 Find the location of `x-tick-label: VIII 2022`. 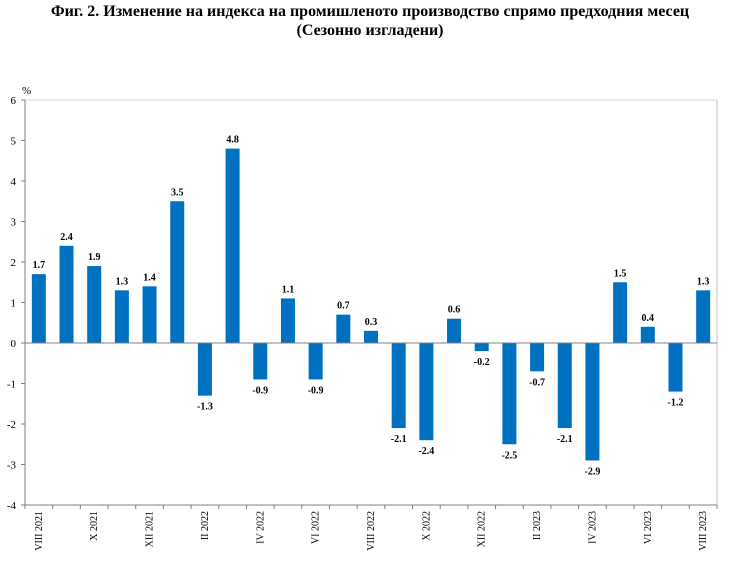

x-tick-label: VIII 2022 is located at coordinates (371, 531).